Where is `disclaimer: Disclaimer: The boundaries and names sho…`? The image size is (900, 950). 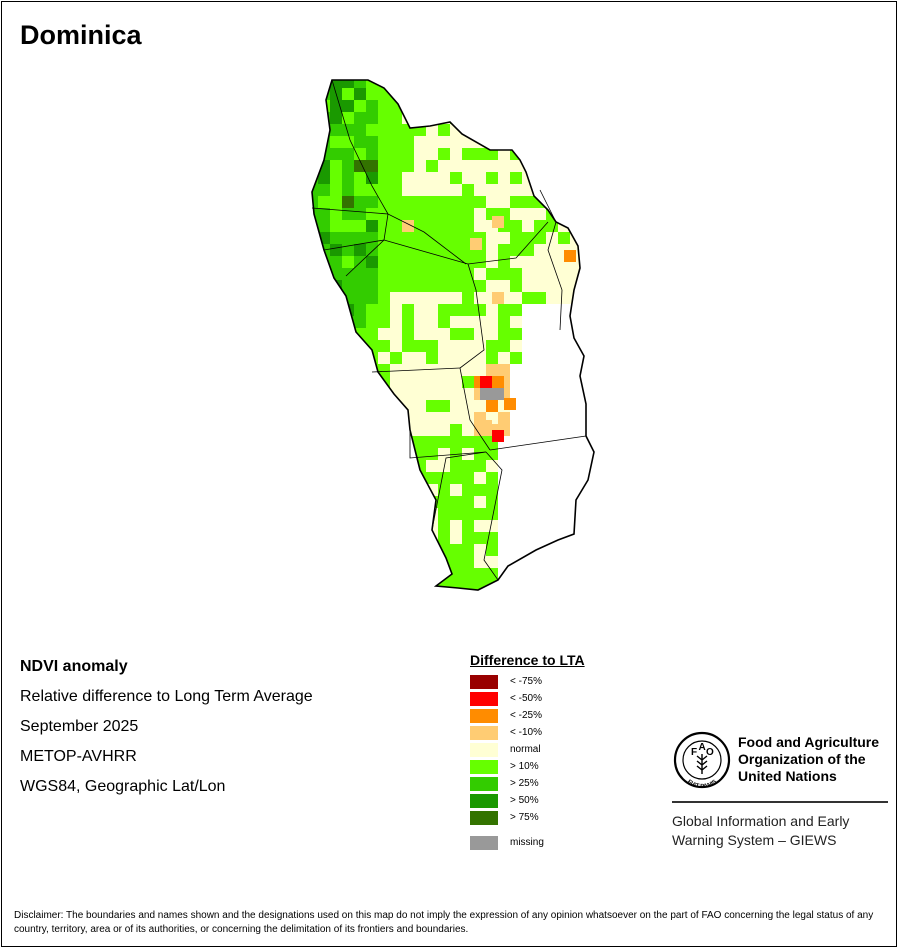 disclaimer: Disclaimer: The boundaries and names sho… is located at coordinates (444, 922).